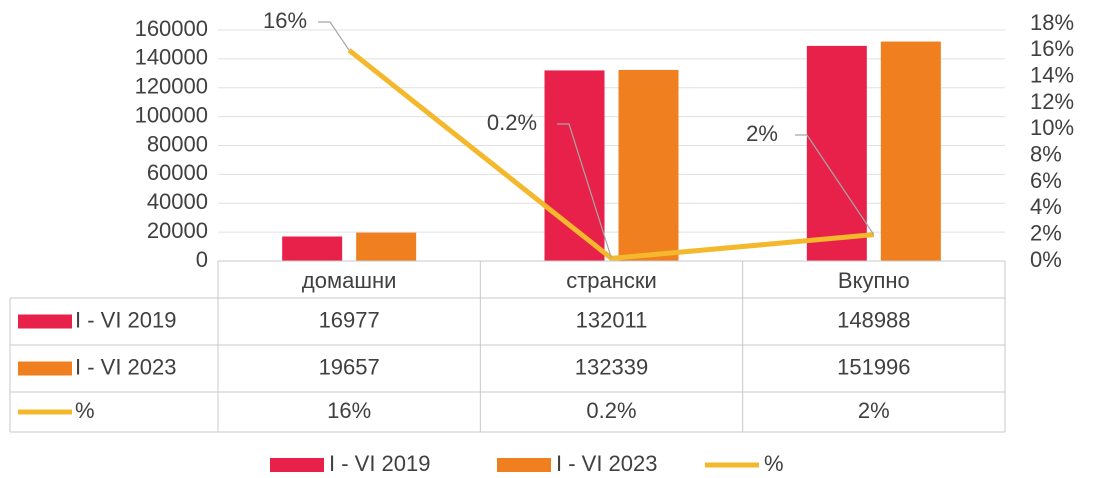  What do you see at coordinates (349, 319) in the screenshot?
I see `table-cell: 16977` at bounding box center [349, 319].